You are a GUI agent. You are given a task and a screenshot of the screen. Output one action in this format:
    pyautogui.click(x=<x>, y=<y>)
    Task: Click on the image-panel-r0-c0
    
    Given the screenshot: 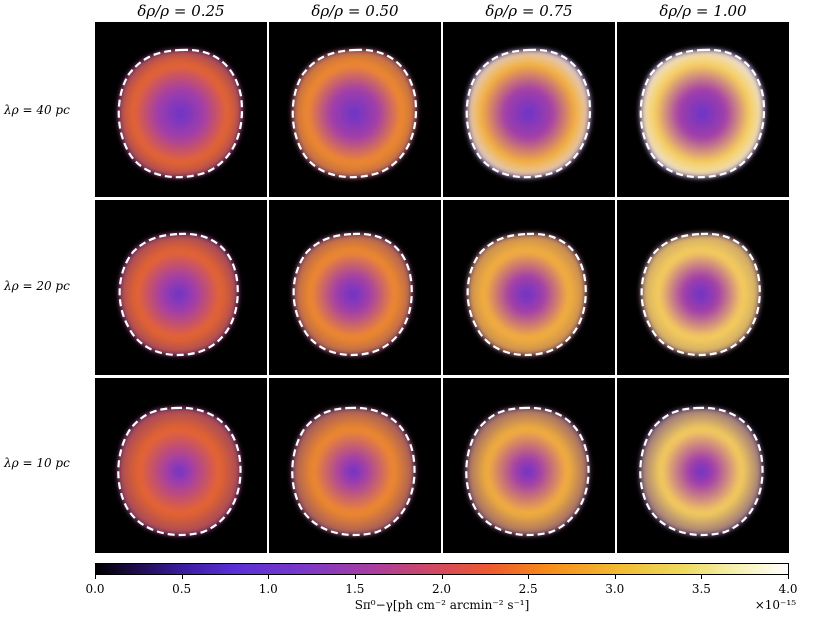 What is the action you would take?
    pyautogui.click(x=181, y=109)
    